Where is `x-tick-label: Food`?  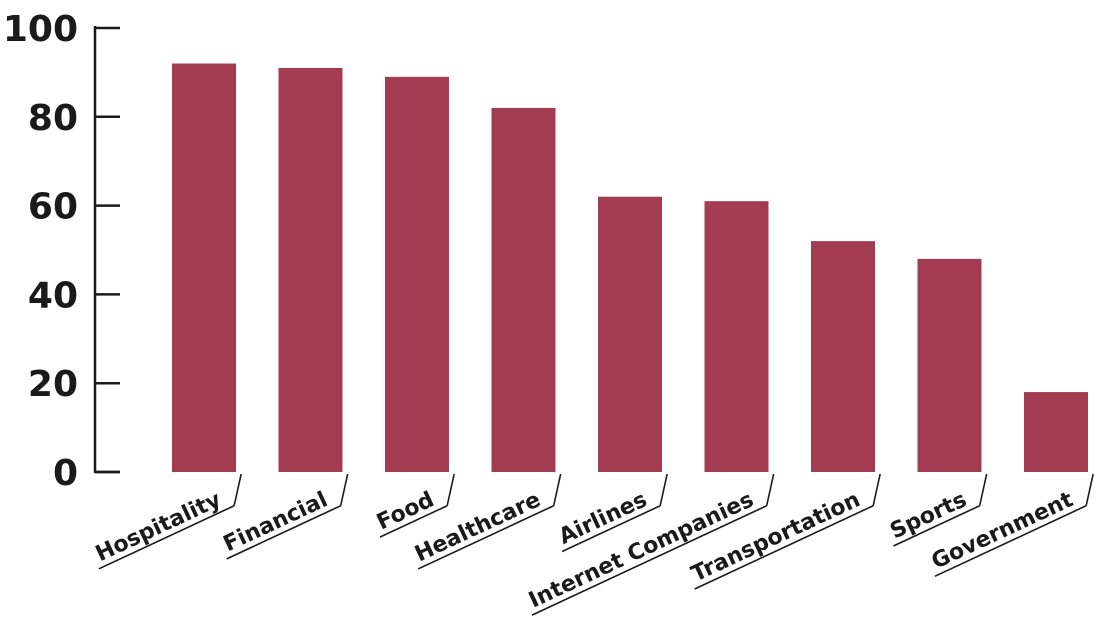
x-tick-label: Food is located at coordinates (405, 511).